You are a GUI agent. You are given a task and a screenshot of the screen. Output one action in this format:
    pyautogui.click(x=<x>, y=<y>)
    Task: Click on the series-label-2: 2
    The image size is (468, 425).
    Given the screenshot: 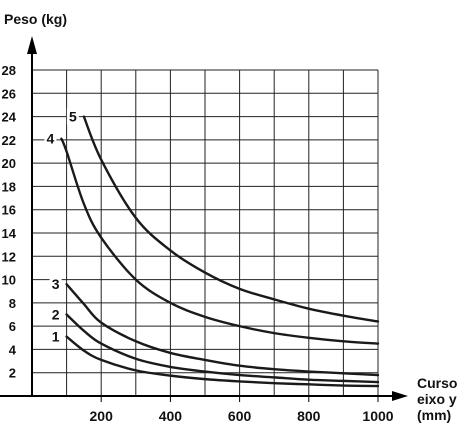 What is the action you would take?
    pyautogui.click(x=56, y=315)
    